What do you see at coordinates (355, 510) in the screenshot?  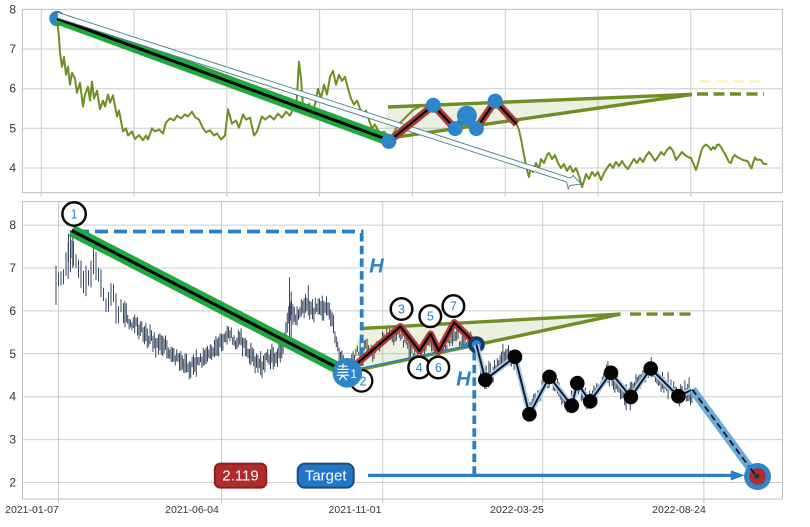 I see `svg-text: 2021-11-01` at bounding box center [355, 510].